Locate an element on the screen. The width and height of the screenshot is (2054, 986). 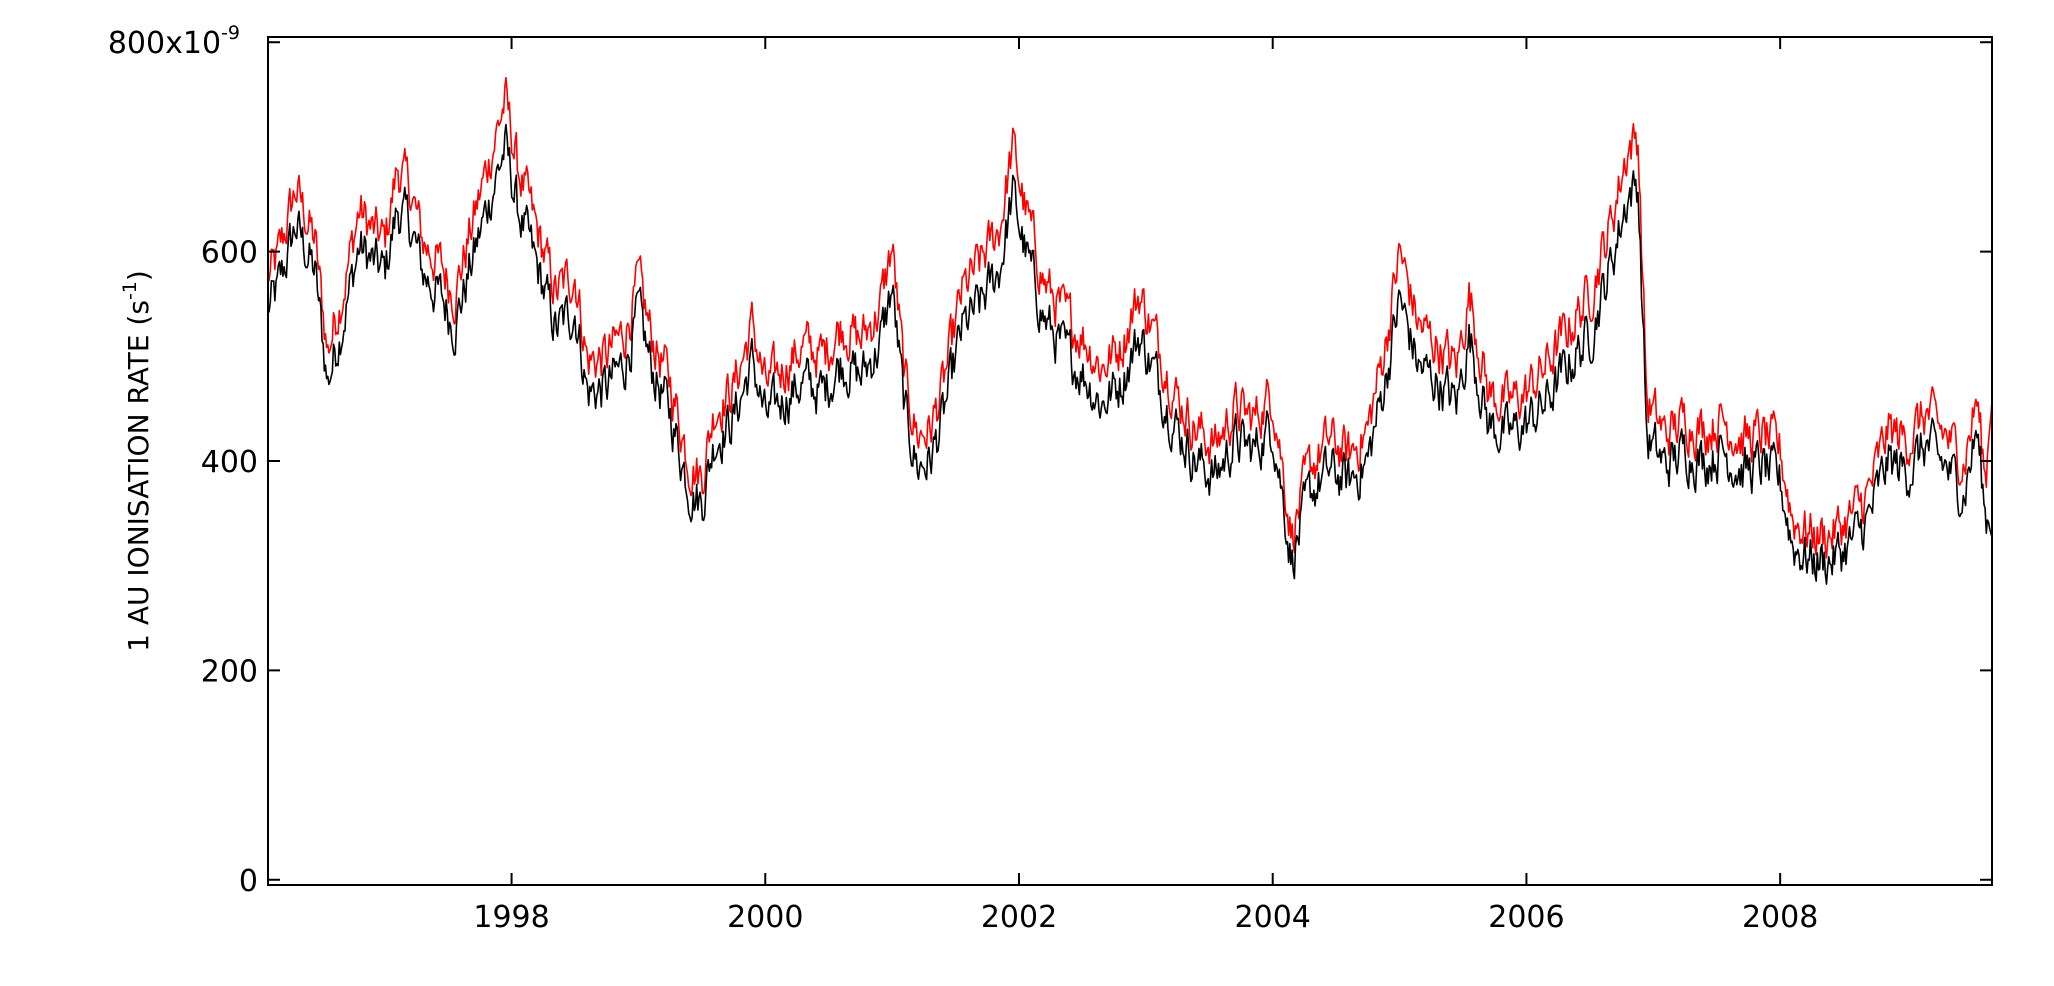
y-multiplier-label: 800x10⁻⁹ is located at coordinates (174, 41).